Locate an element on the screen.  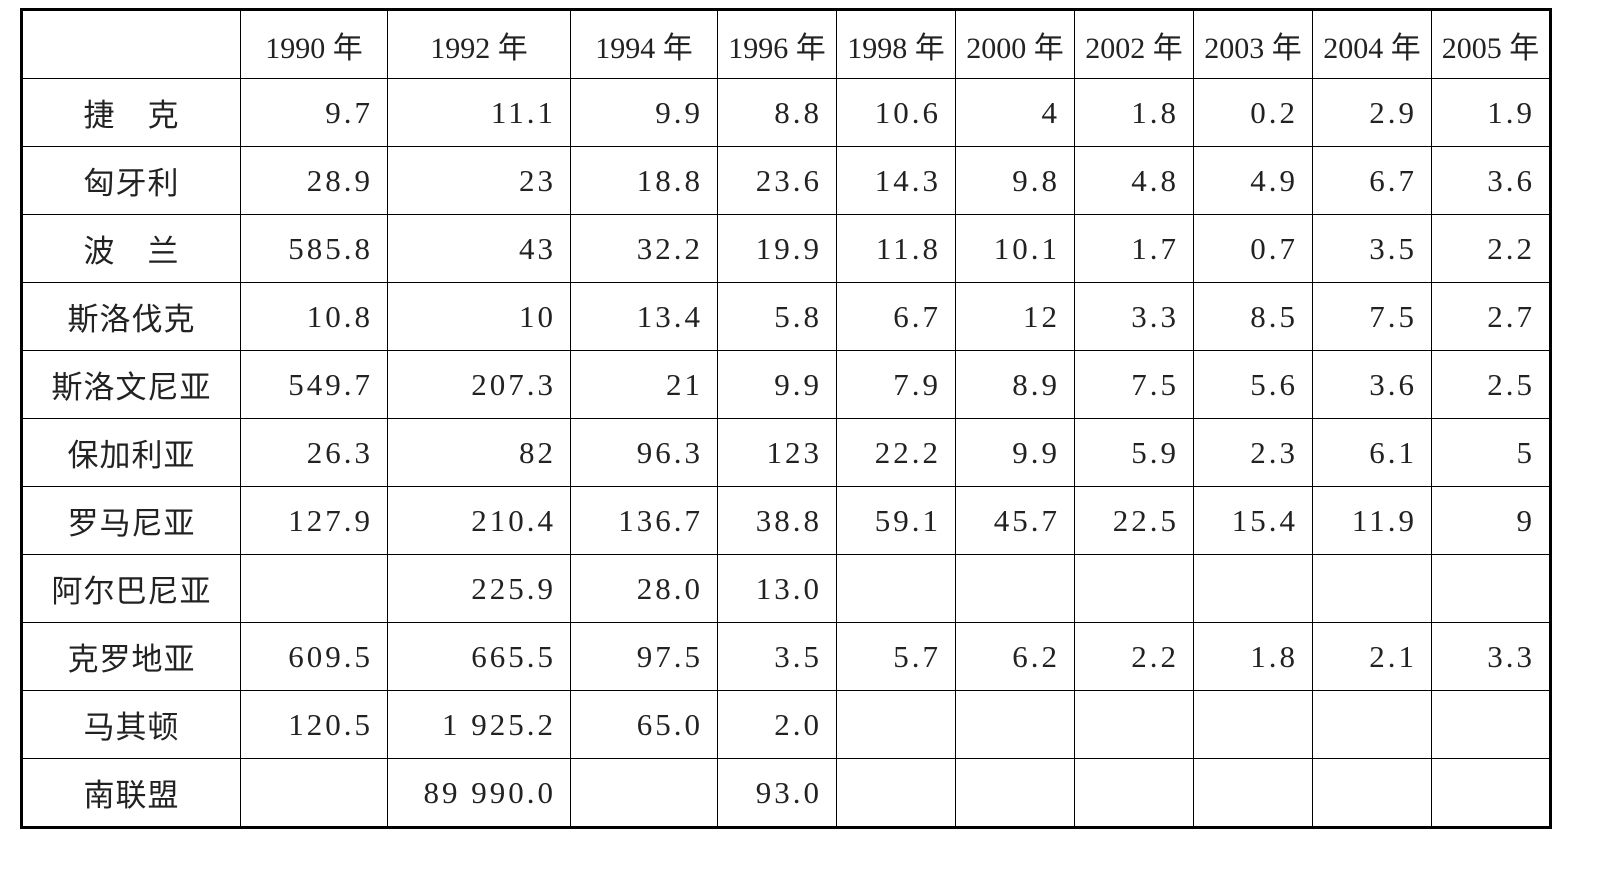
table-row: 波 兰 585.8 43 32.2 19.9 11.8 10.1 1.7 0.7 3.5 2.2 is located at coordinates (786, 248).